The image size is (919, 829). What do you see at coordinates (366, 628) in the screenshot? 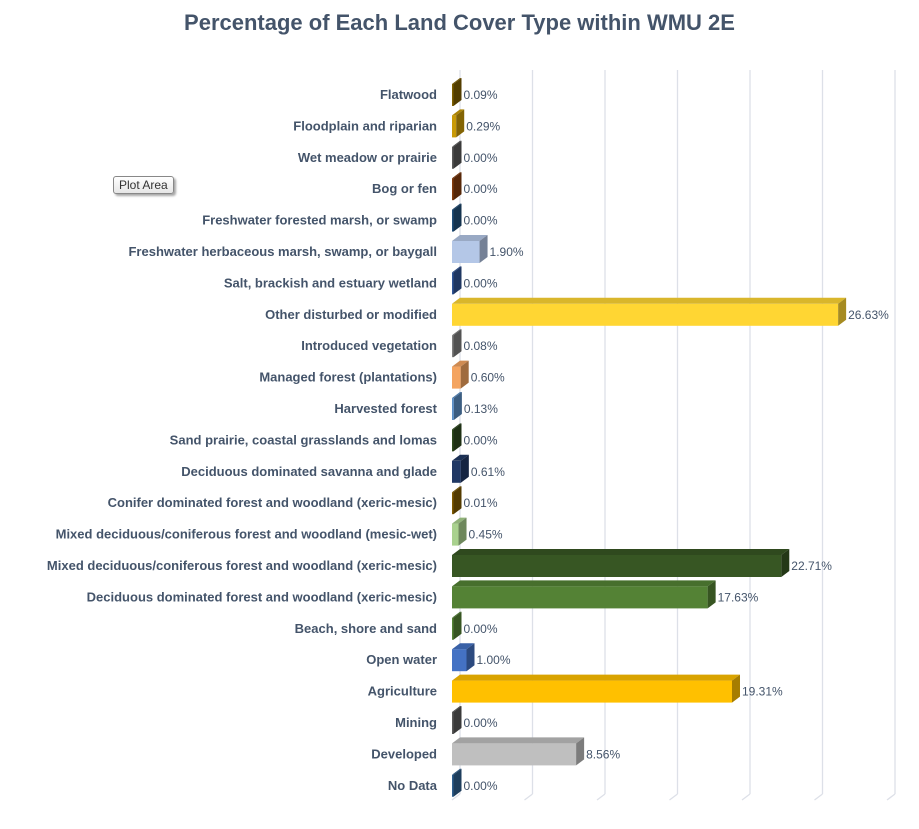
I see `category-label: Beach, shore and sand` at bounding box center [366, 628].